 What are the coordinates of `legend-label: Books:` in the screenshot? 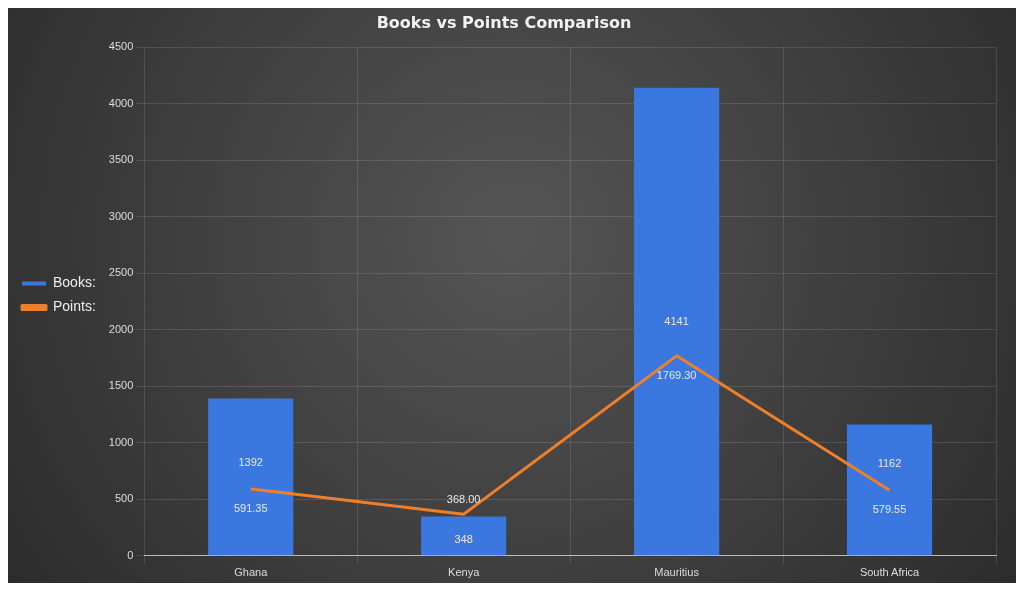 It's located at (74, 282).